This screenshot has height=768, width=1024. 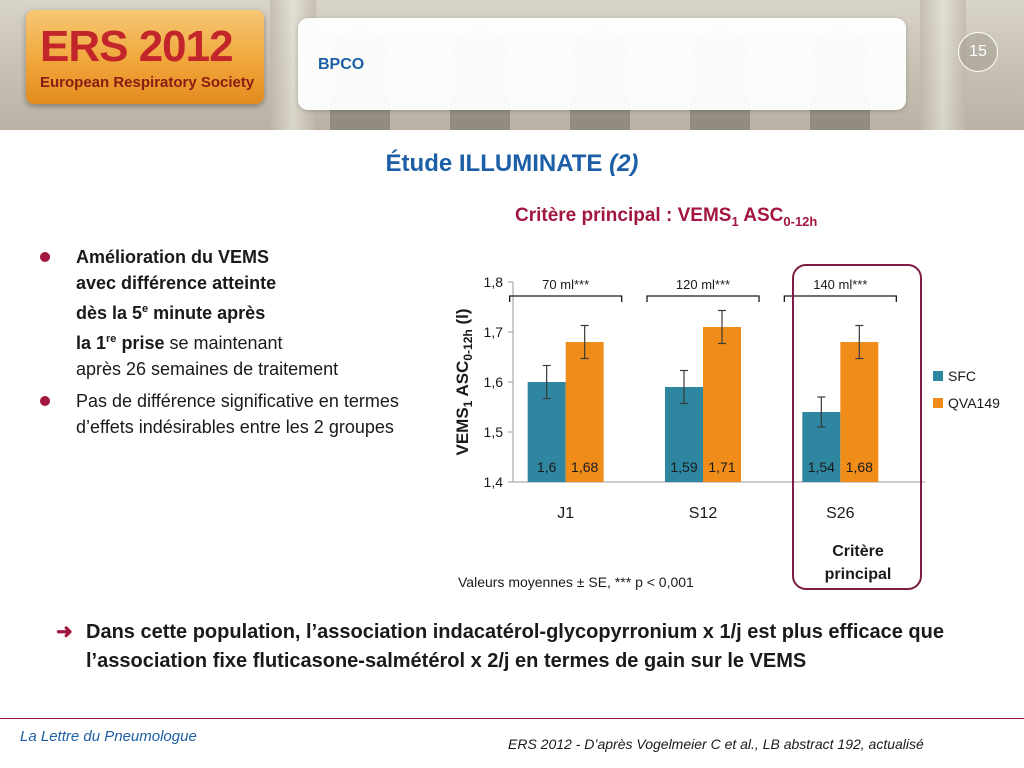 What do you see at coordinates (494, 163) in the screenshot?
I see `slide-title-text: Étude ILLUMINATE` at bounding box center [494, 163].